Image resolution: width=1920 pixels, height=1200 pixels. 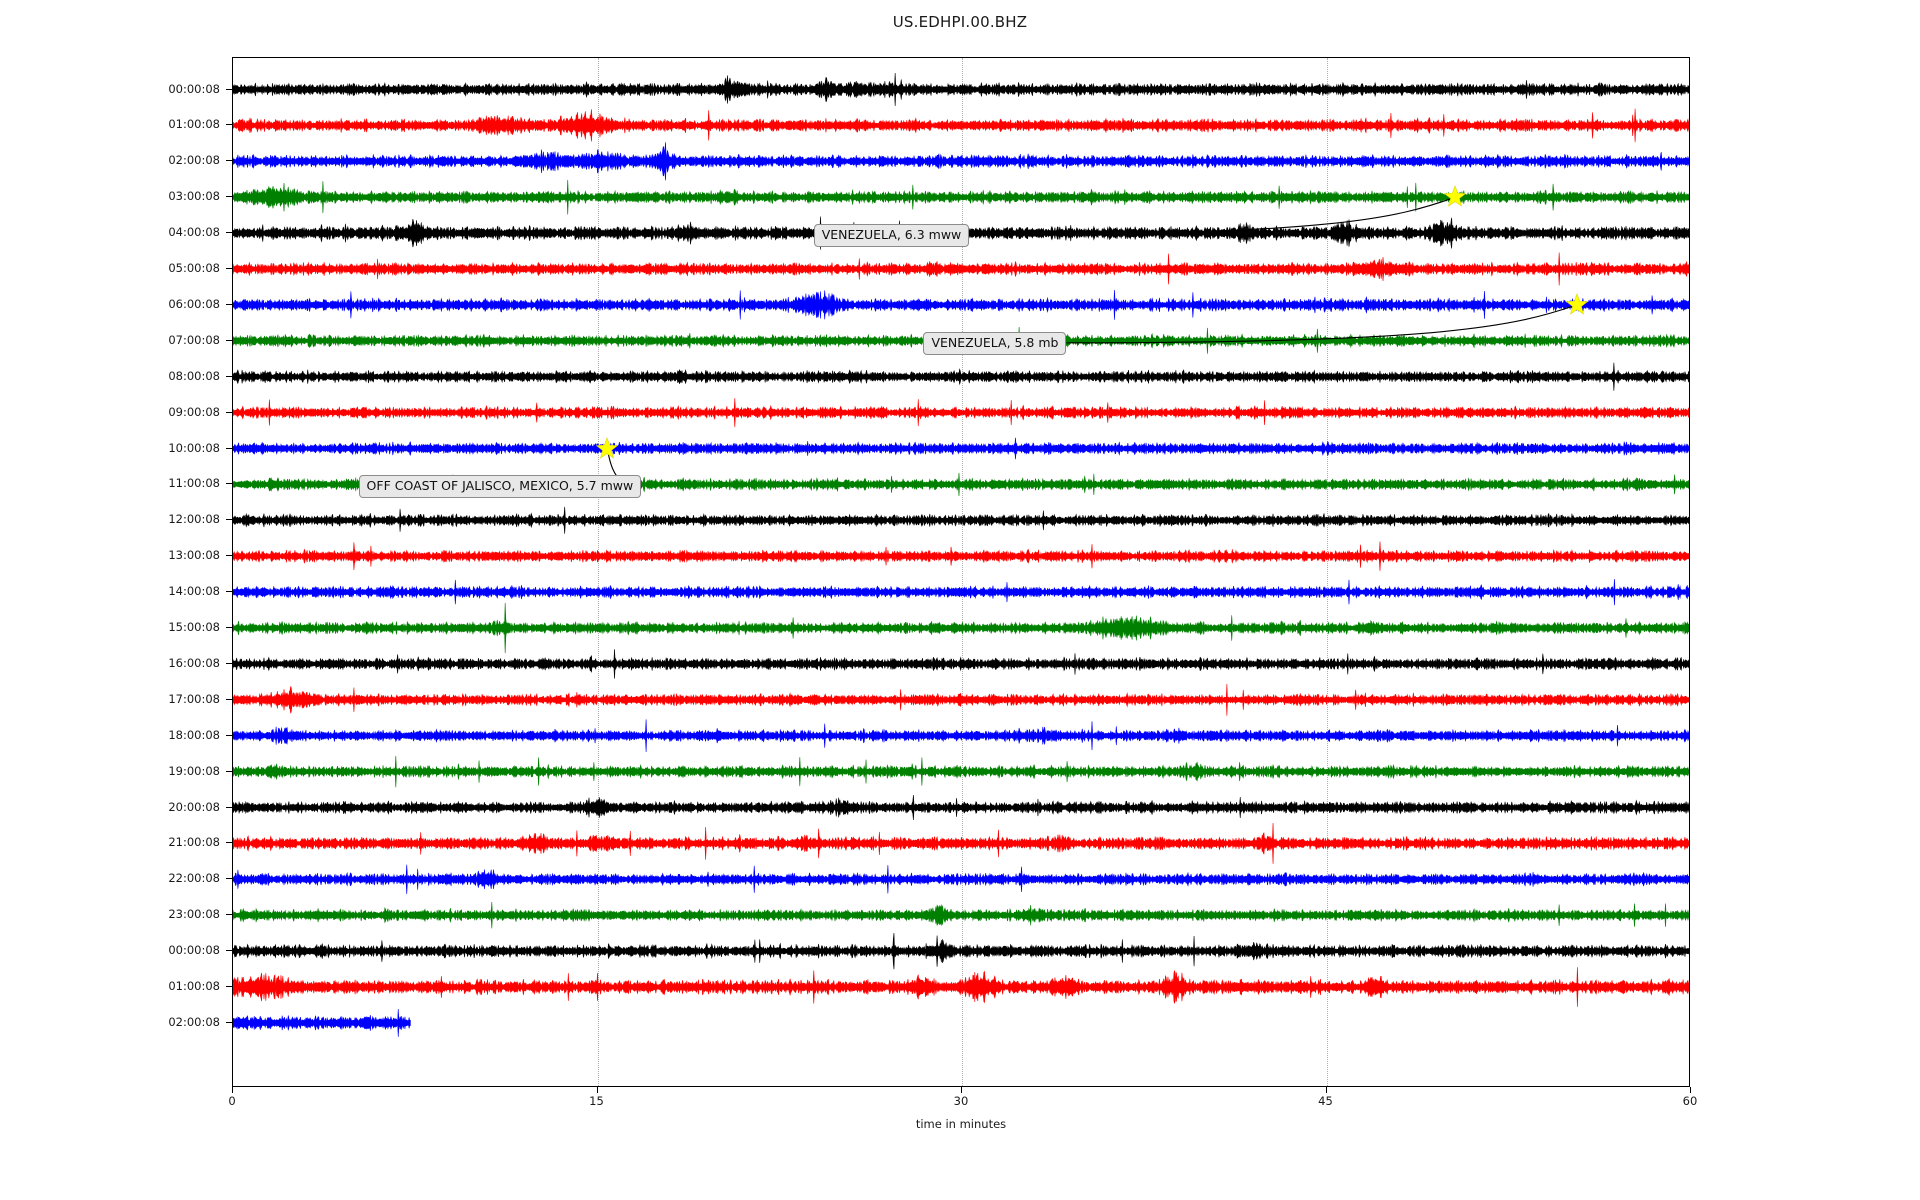 I want to click on y-axis-label: 14:00:08, so click(x=194, y=591).